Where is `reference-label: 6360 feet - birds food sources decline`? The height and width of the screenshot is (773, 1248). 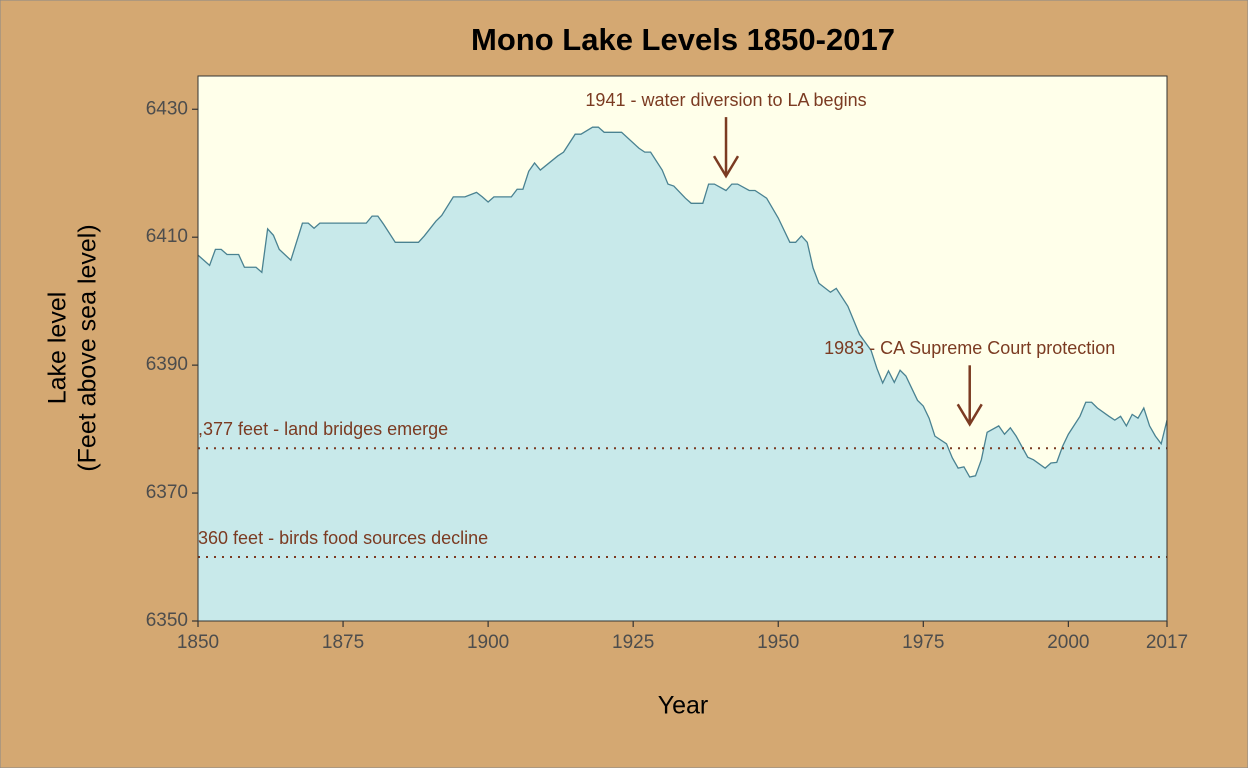 reference-label: 6360 feet - birds food sources decline is located at coordinates (338, 538).